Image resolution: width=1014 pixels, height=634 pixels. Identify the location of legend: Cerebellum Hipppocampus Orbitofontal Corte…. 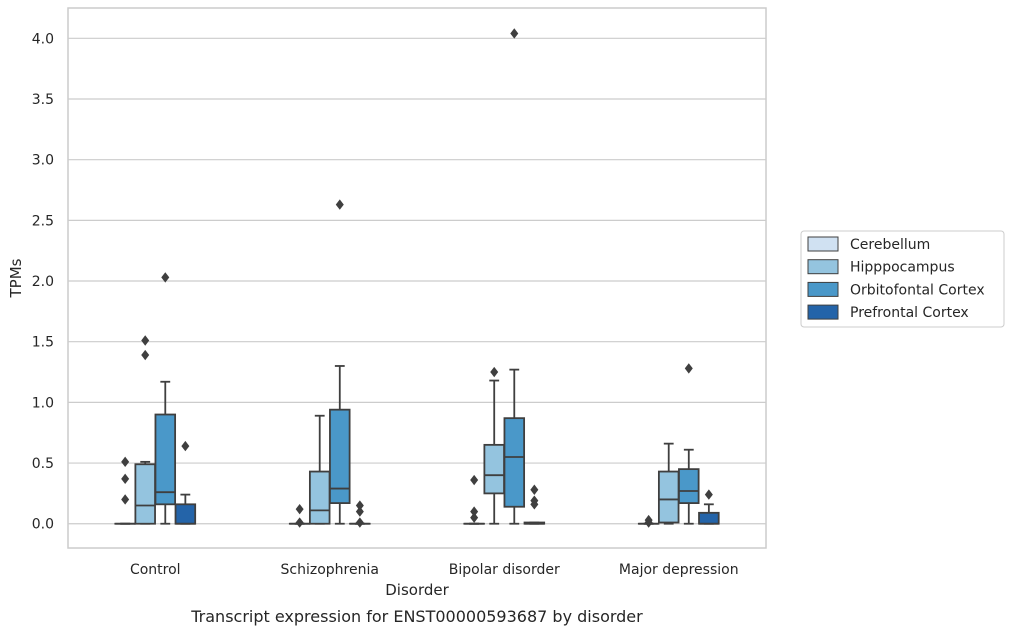
(902, 279).